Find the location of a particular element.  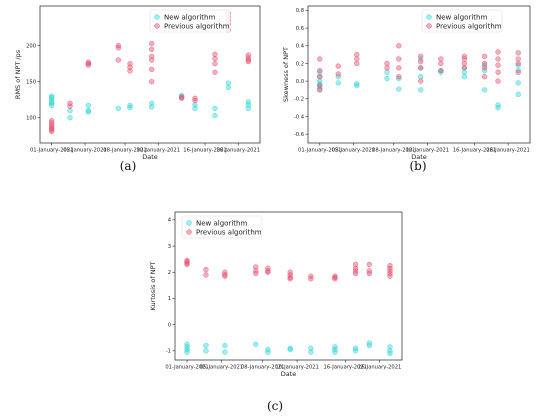

y-tick-label: -0.4 is located at coordinates (299, 117).